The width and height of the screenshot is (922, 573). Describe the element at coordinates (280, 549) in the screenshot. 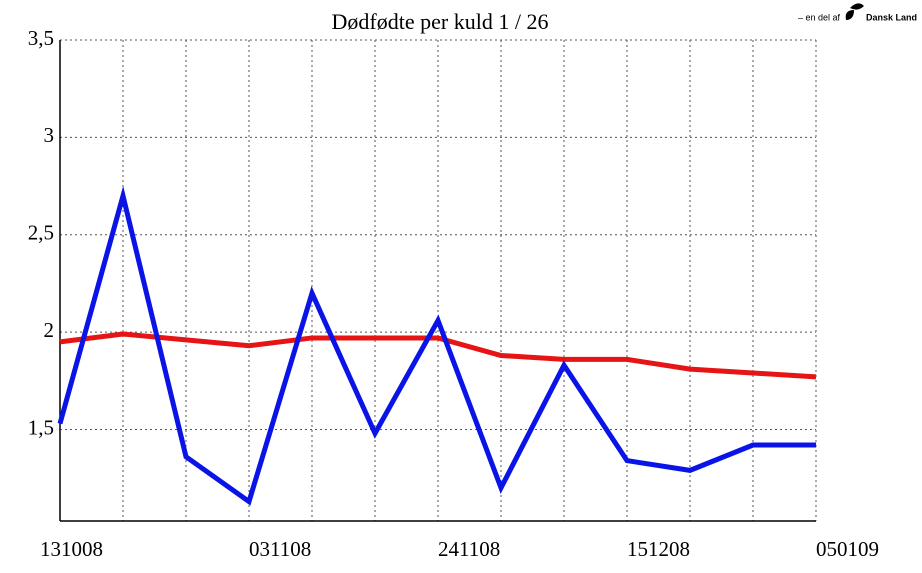

I see `x-tick-label: 031108` at that location.